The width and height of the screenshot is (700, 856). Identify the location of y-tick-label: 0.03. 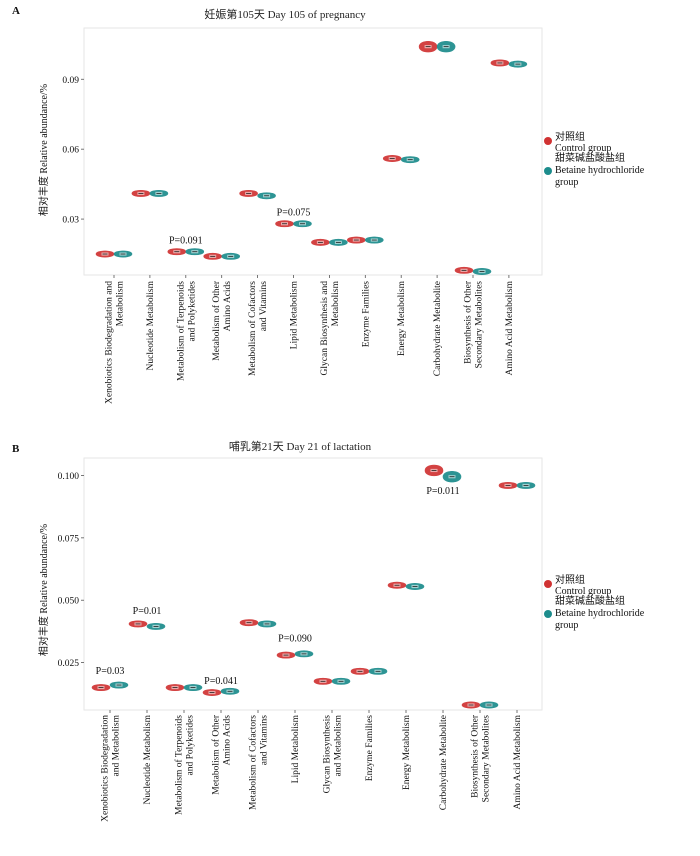
(70, 221).